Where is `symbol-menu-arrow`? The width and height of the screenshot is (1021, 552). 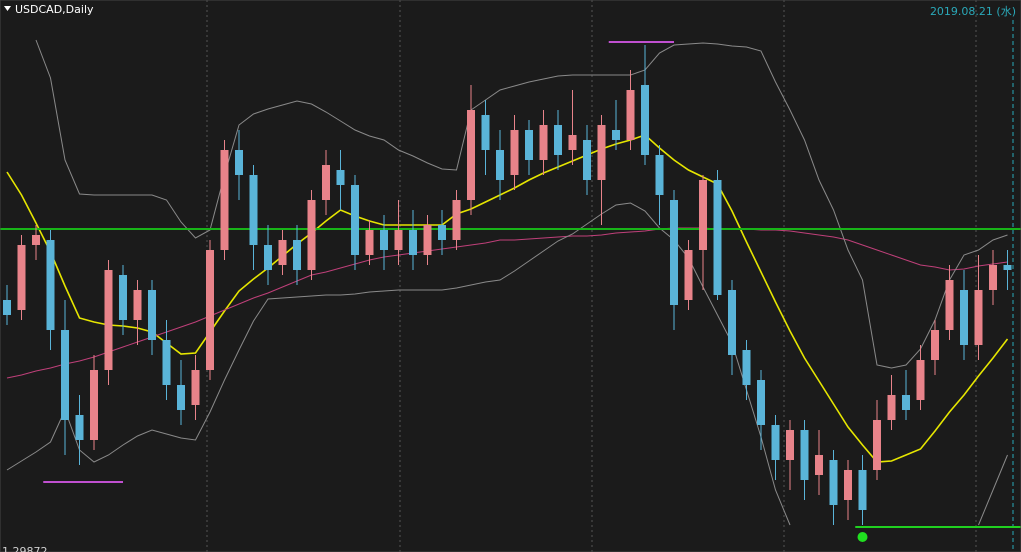 symbol-menu-arrow is located at coordinates (7, 8).